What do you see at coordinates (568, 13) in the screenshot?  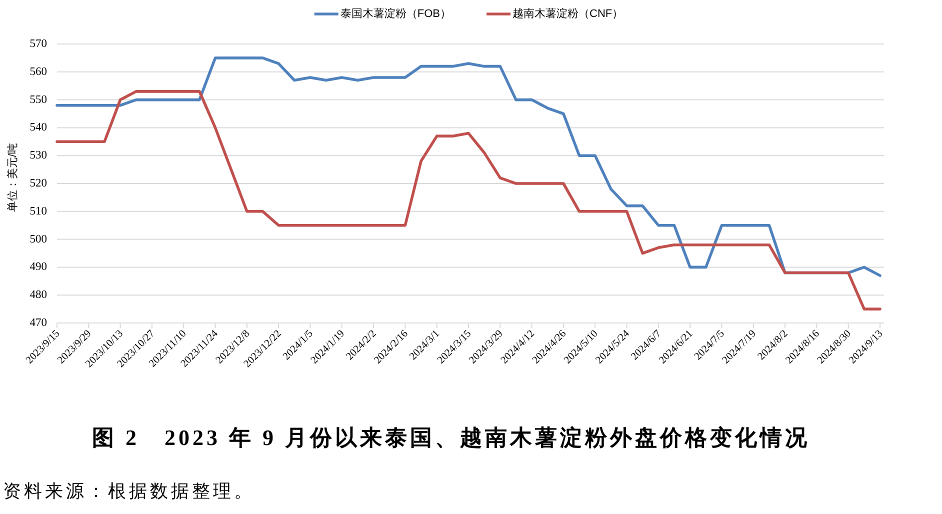 I see `legend-label: 越南木薯淀粉（CNF）` at bounding box center [568, 13].